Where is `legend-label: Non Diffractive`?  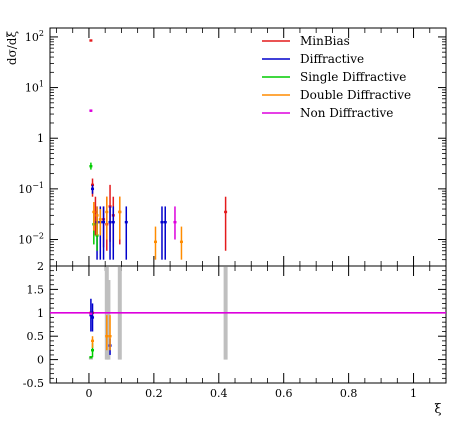 legend-label: Non Diffractive is located at coordinates (346, 113).